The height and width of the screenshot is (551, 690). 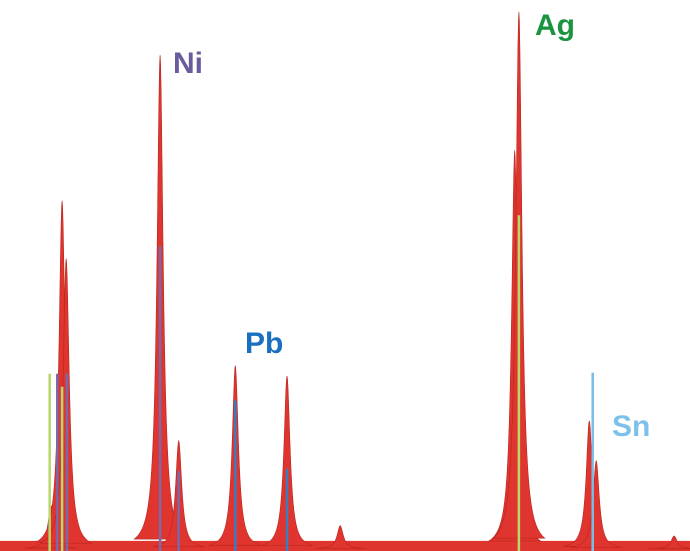 I want to click on element-label: Ag, so click(x=555, y=25).